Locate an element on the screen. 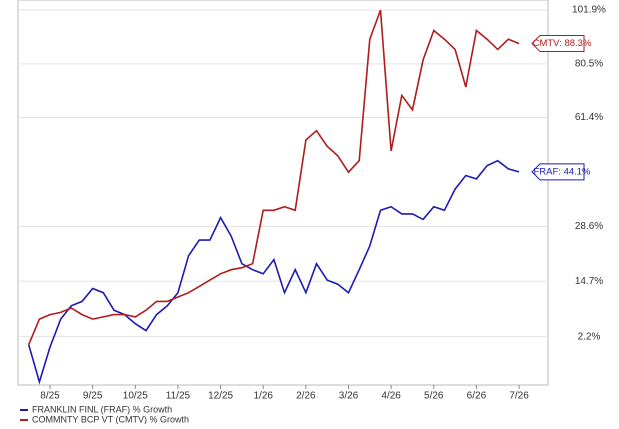 The image size is (619, 429). x-tick-label: 12/25 is located at coordinates (220, 396).